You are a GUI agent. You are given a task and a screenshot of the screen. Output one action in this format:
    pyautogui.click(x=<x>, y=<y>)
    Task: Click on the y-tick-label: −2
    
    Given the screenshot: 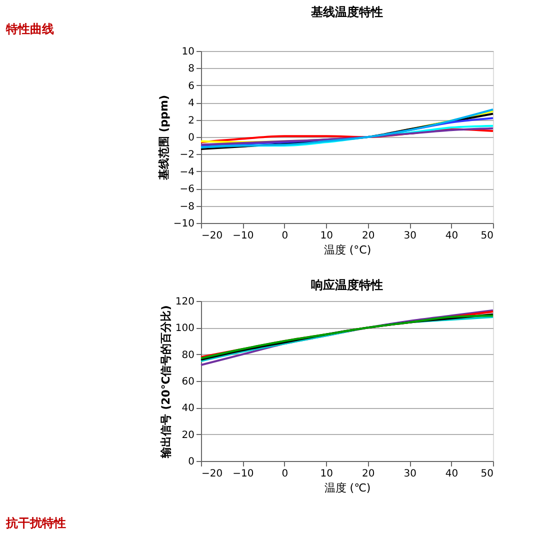 What is the action you would take?
    pyautogui.click(x=187, y=155)
    